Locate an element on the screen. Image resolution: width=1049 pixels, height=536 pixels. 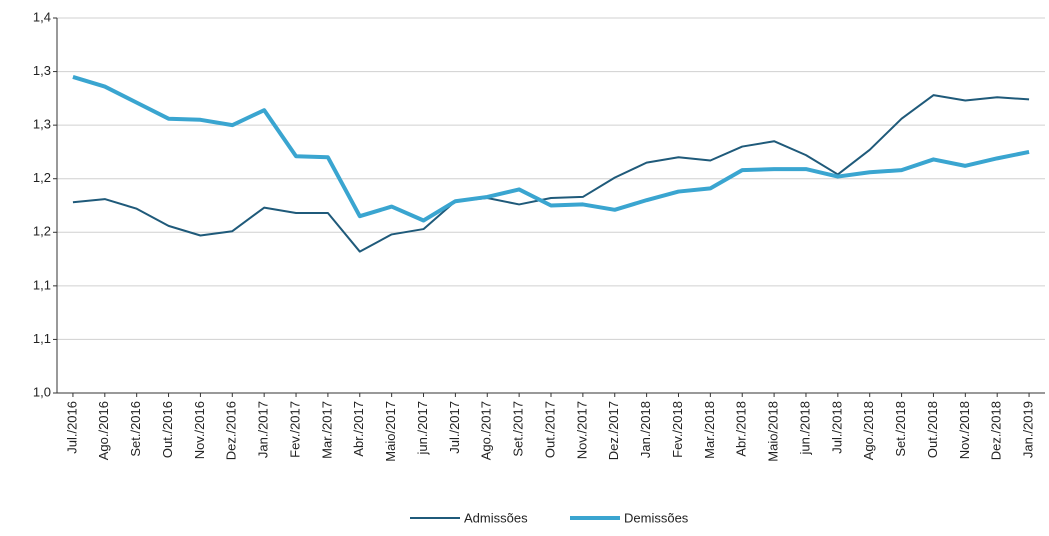
x-tick-label: Jan./2017 is located at coordinates (263, 429).